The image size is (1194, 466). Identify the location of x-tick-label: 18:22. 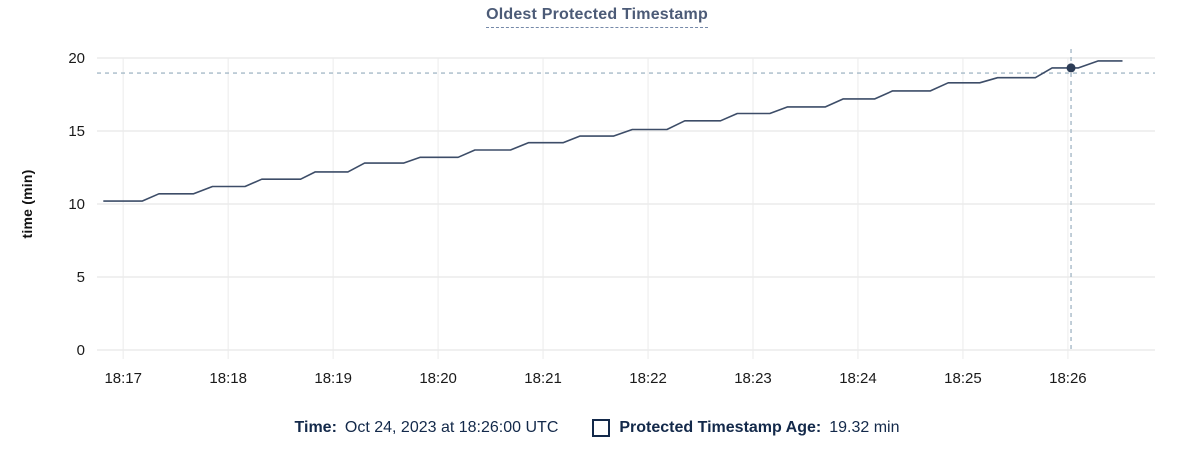
(648, 378).